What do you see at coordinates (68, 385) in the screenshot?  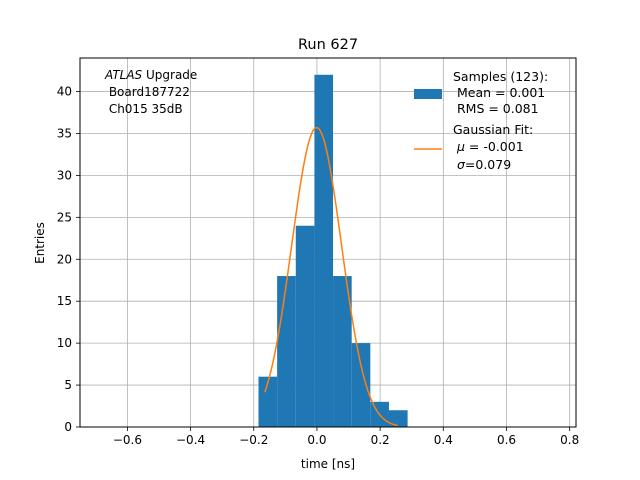 I see `y-tick-label: 5` at bounding box center [68, 385].